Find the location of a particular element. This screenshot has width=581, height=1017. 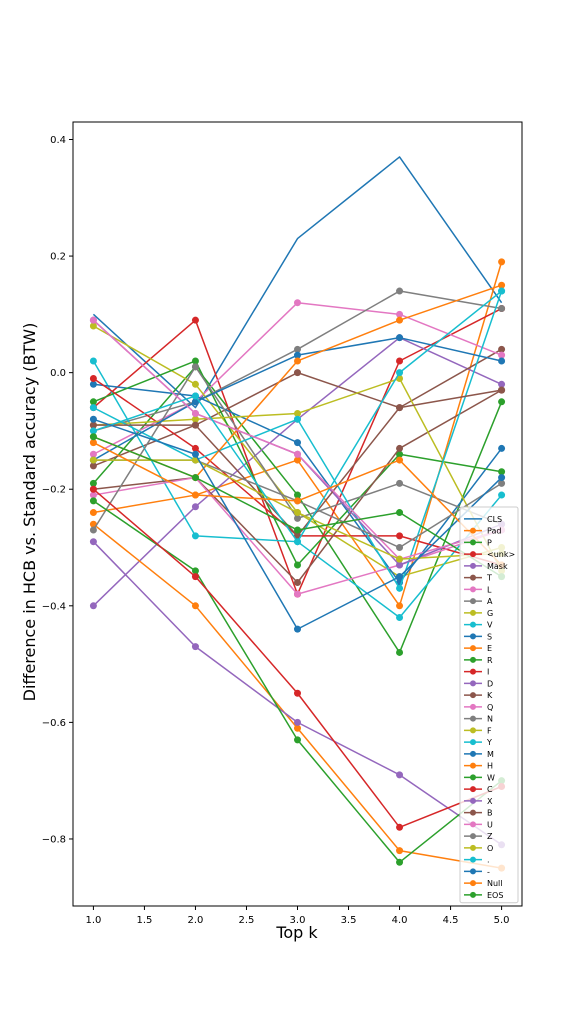

x-tick-label: 1.5 is located at coordinates (144, 920).